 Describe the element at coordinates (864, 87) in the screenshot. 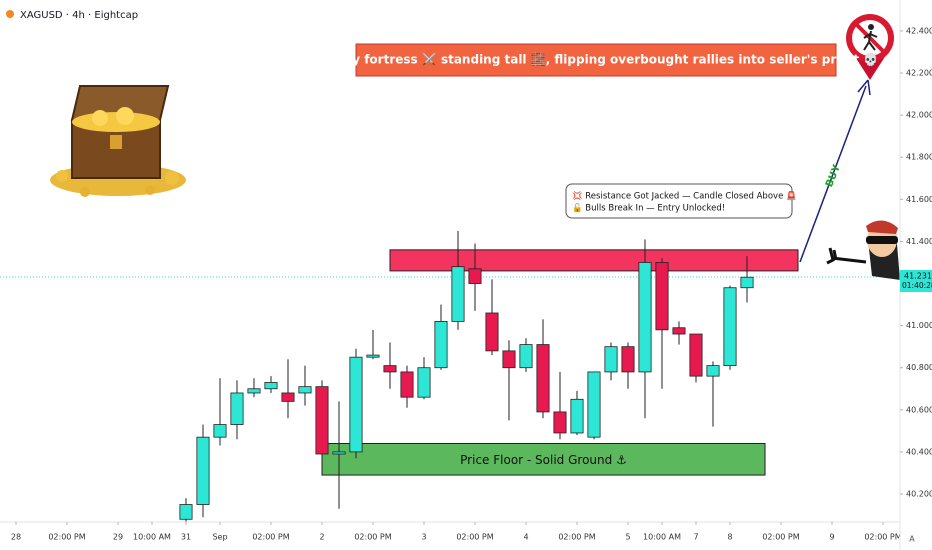

I see `buy-arrowhead` at that location.